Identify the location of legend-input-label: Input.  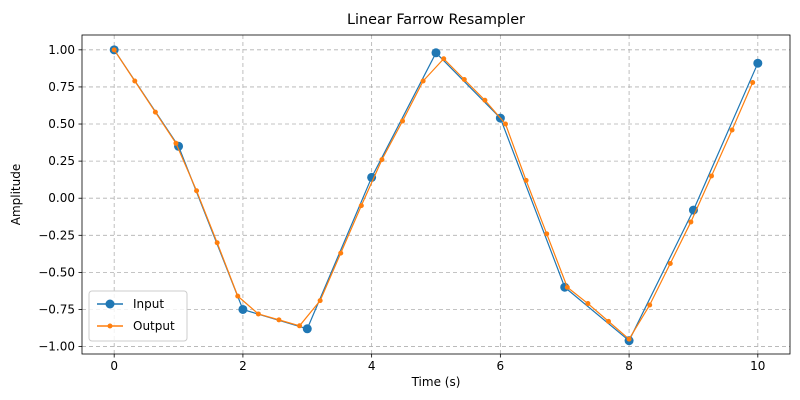
(148, 304).